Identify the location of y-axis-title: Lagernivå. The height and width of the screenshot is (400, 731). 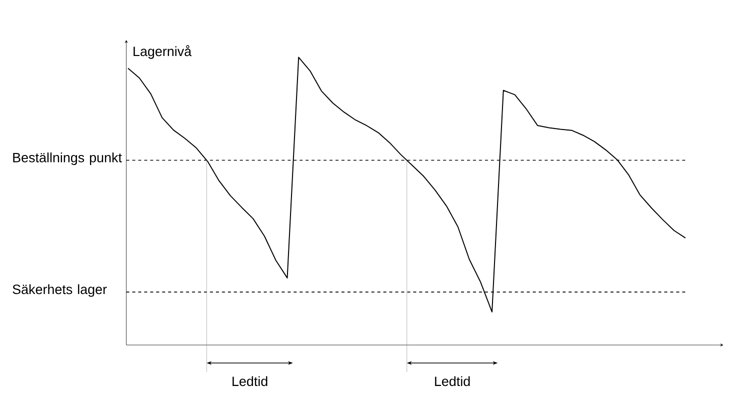
(163, 52).